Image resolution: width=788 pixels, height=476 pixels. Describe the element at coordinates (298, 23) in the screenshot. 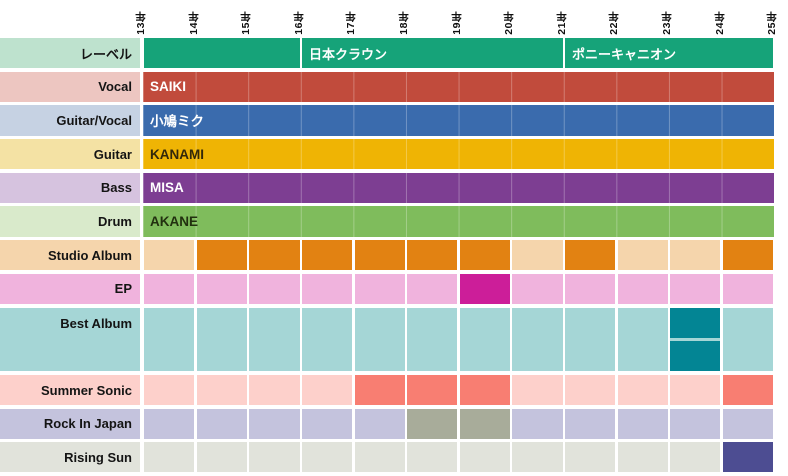

I see `axis-year-label: 16年` at that location.